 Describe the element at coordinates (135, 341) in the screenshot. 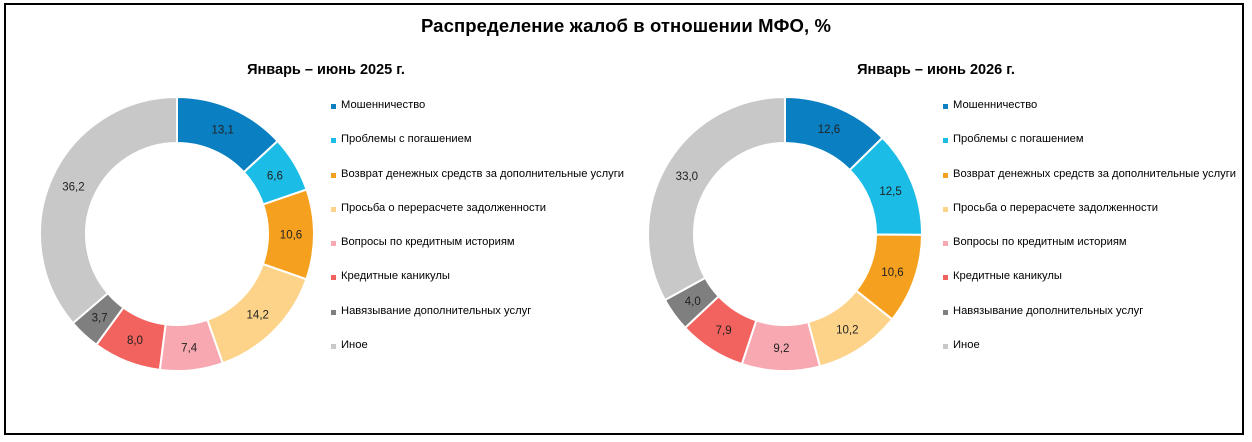

I see `slice-value-label: 8,0` at that location.